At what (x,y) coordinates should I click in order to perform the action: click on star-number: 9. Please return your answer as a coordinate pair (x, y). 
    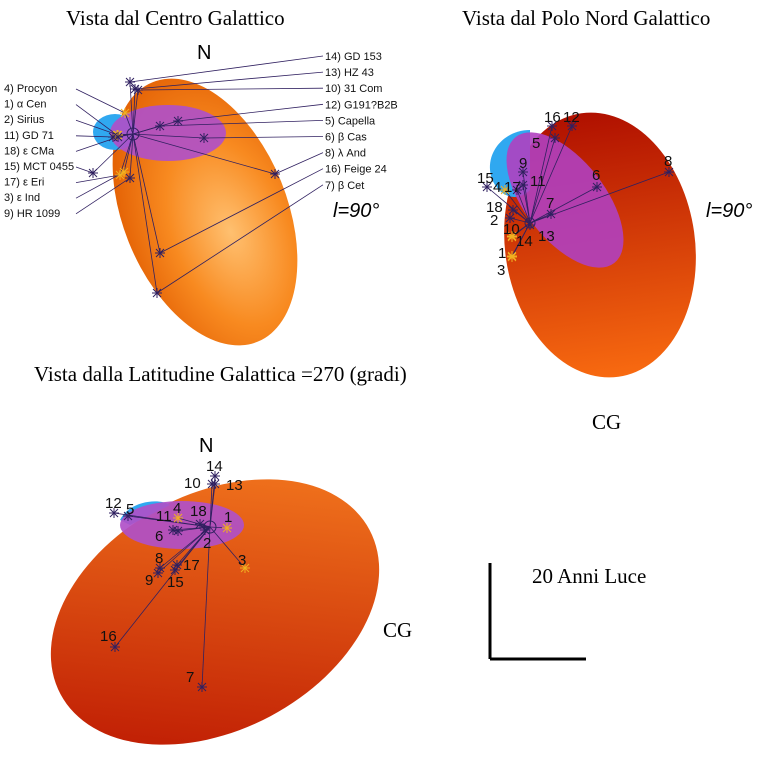
    Looking at the image, I should click on (149, 580).